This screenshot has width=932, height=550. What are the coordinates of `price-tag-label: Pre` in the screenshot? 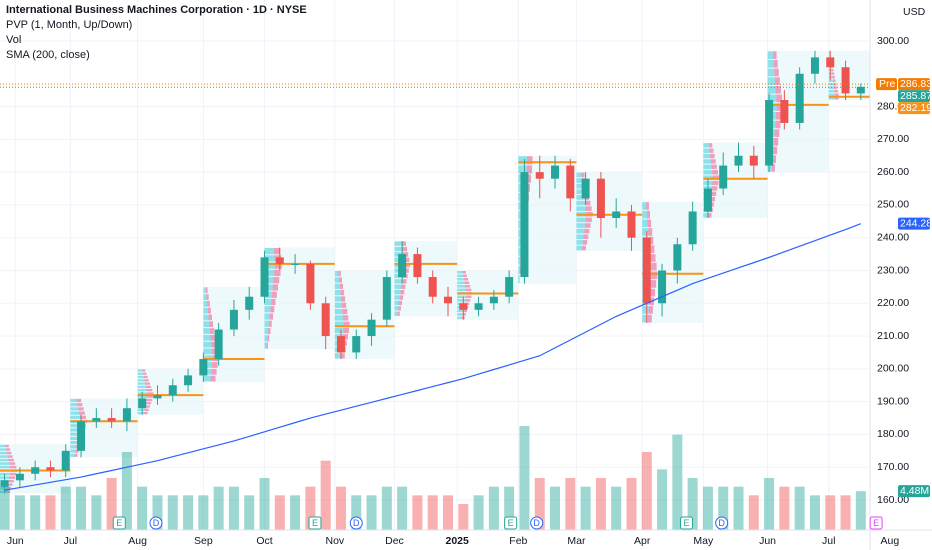 It's located at (887, 84).